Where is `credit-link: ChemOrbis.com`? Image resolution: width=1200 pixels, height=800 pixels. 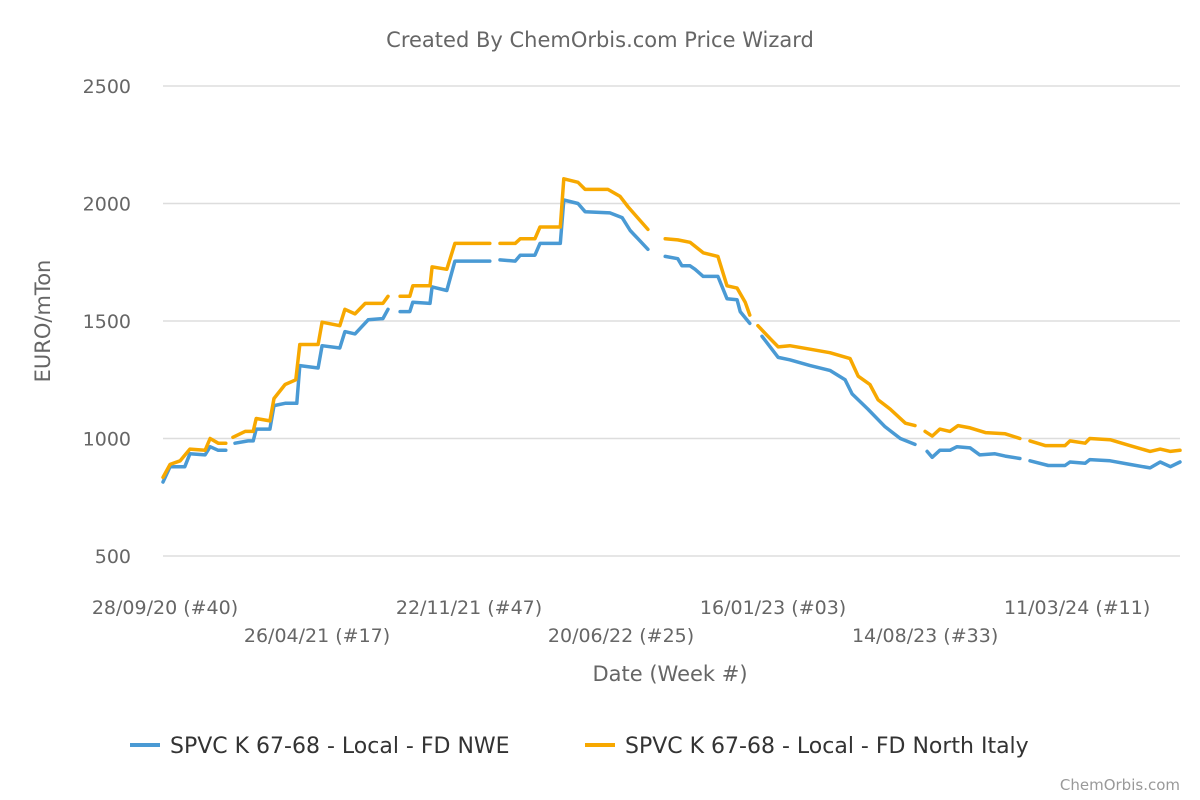 credit-link: ChemOrbis.com is located at coordinates (1120, 785).